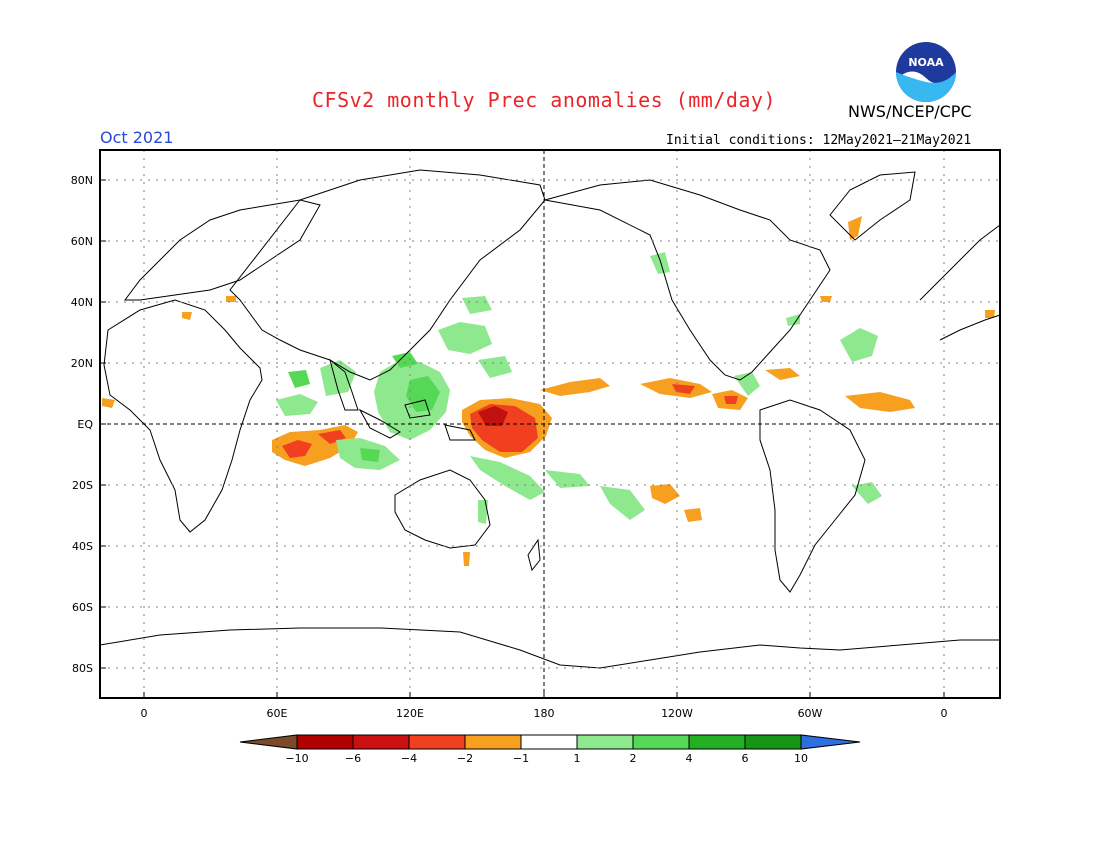 This screenshot has width=1100, height=850. What do you see at coordinates (926, 62) in the screenshot?
I see `logo-text: NOAA` at bounding box center [926, 62].